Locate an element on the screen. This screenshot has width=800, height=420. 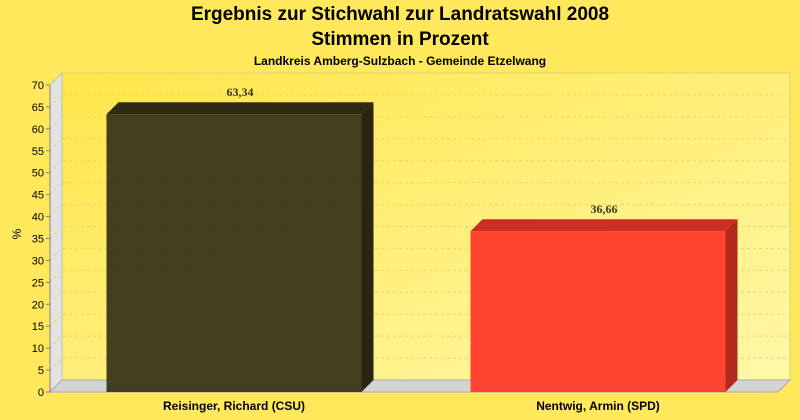
y-axis: 0 5 10 15 20 25 30 35 40 45 50 55 60 65 70 is located at coordinates (41, 239).